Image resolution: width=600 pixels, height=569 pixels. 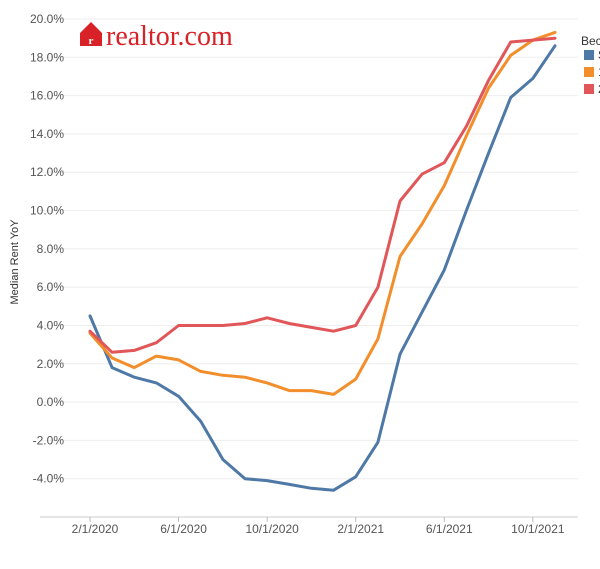 What do you see at coordinates (272, 529) in the screenshot?
I see `x-tick-label: 10/1/2020` at bounding box center [272, 529].